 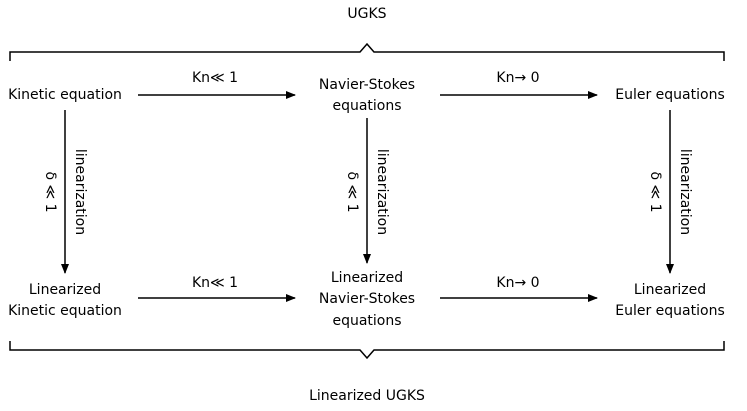 I want to click on node: Euler equations, so click(x=670, y=95).